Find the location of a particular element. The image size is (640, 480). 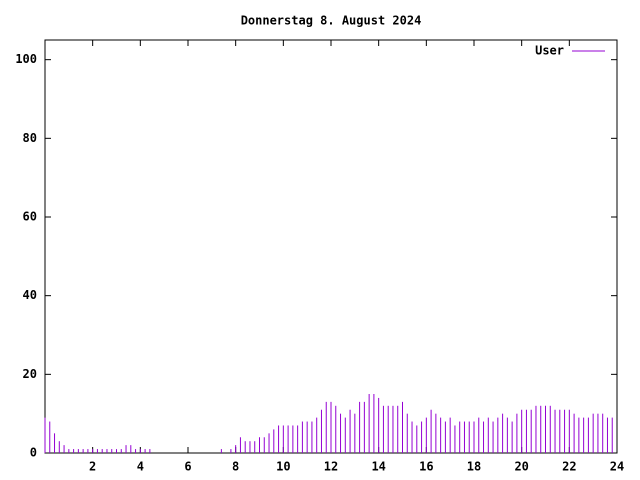

x-tick-label: 18 is located at coordinates (474, 467).